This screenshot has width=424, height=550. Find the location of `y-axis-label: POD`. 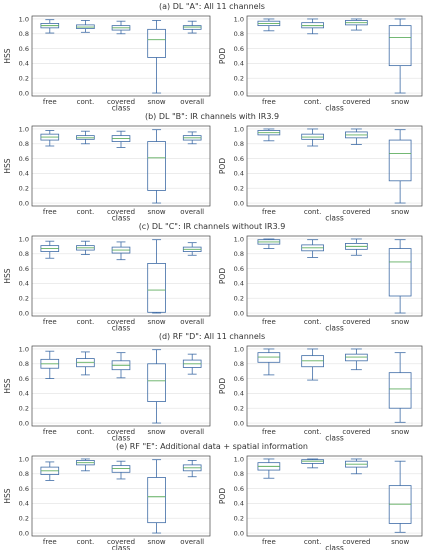

y-axis-label: POD is located at coordinates (222, 276).